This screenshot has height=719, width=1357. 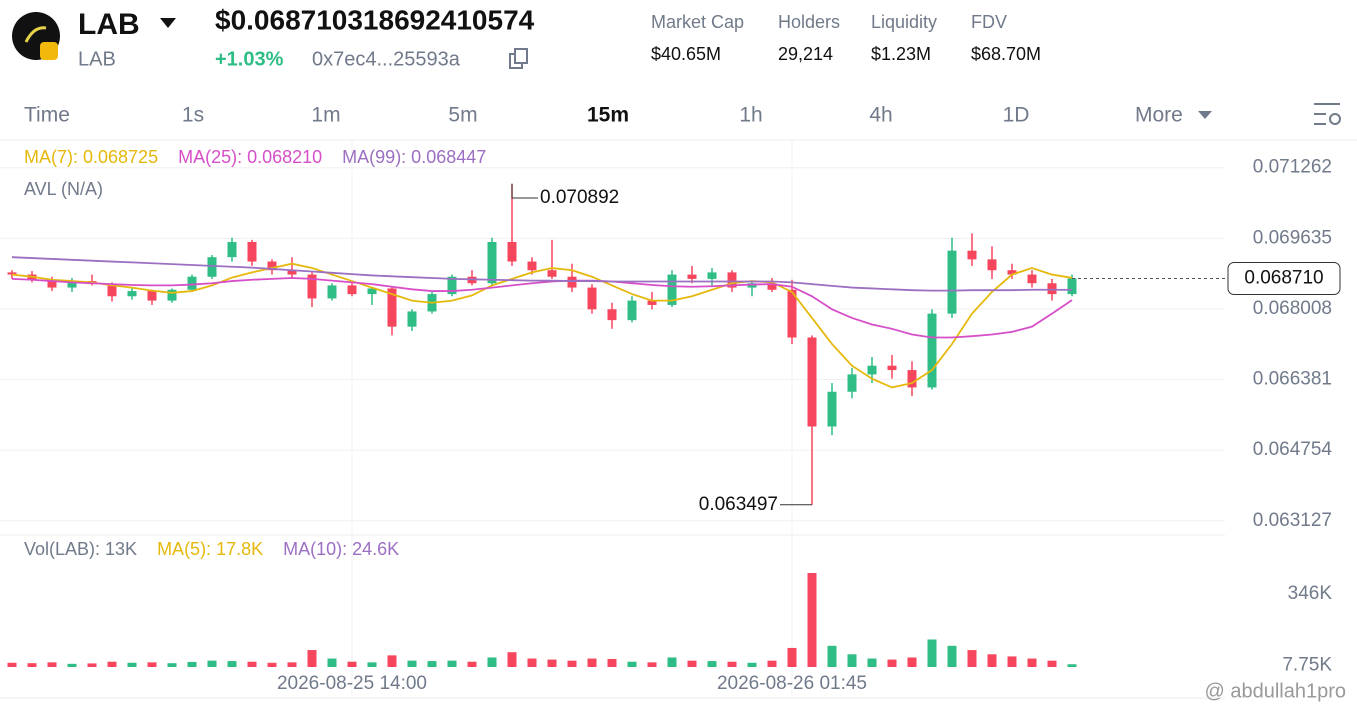 What do you see at coordinates (608, 115) in the screenshot?
I see `interval-tab: 15m` at bounding box center [608, 115].